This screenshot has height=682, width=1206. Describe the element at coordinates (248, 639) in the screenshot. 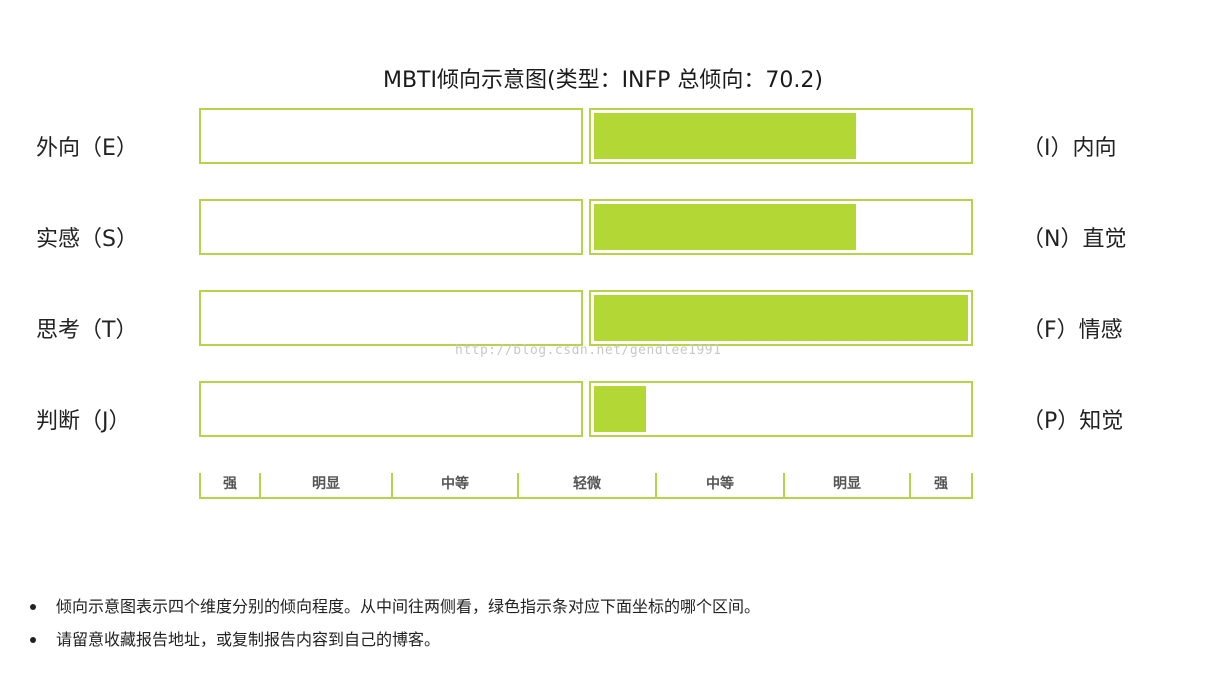

I see `note-text: 请留意收藏报告地址，或复制报告内容到自己的博客。` at that location.